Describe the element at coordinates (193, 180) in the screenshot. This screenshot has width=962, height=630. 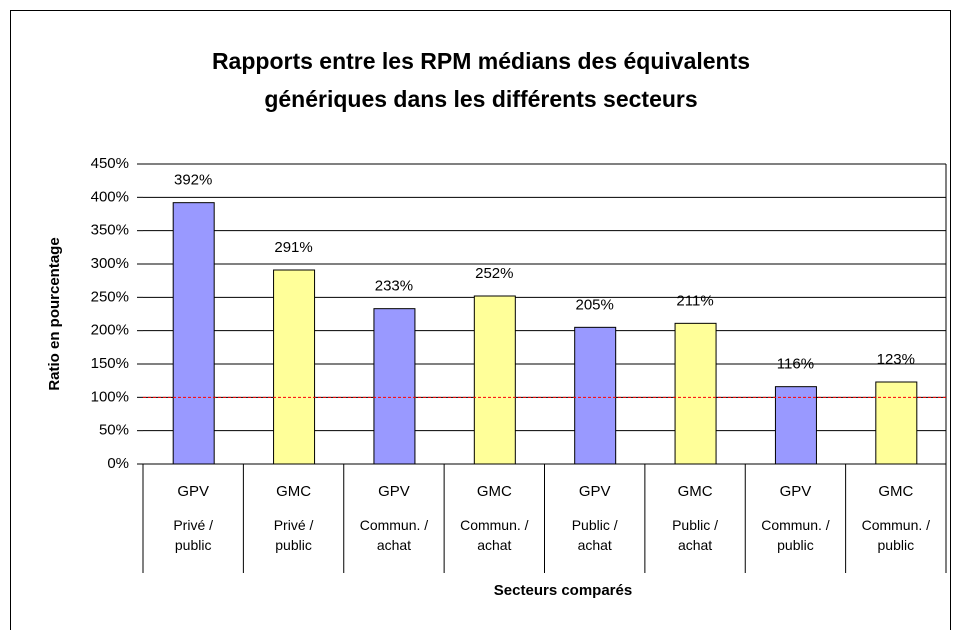
I see `data-label: 392%` at that location.